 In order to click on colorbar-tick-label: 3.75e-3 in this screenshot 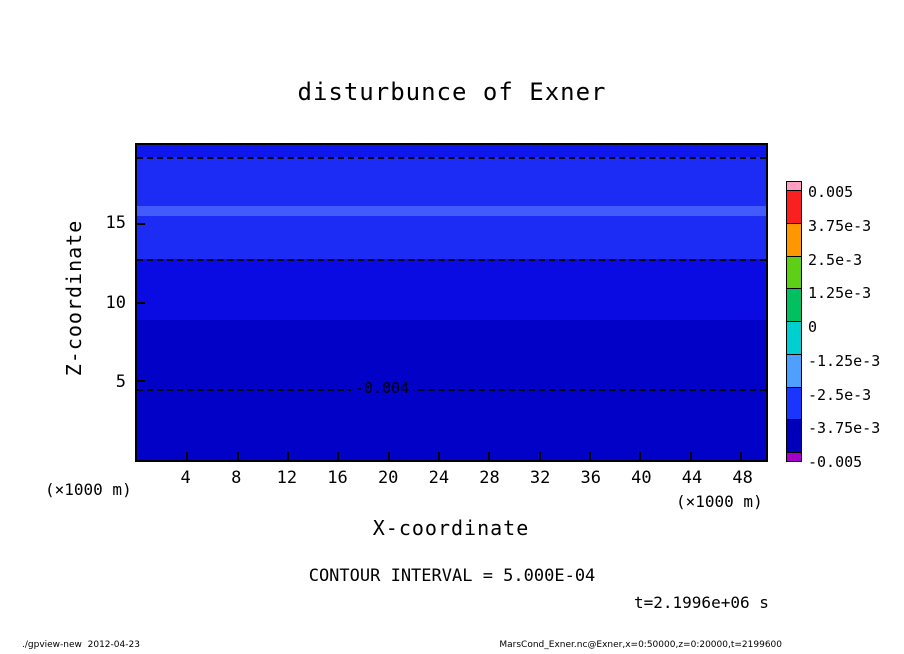, I will do `click(840, 225)`.